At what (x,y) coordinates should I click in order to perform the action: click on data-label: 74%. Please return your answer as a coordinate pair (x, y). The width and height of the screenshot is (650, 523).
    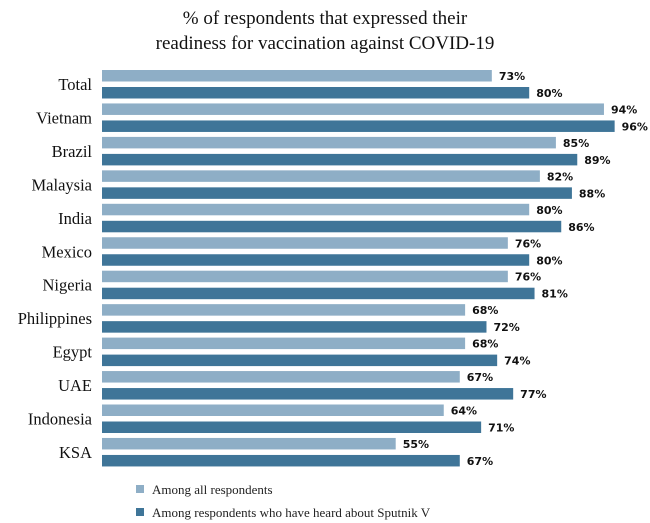
    Looking at the image, I should click on (517, 361).